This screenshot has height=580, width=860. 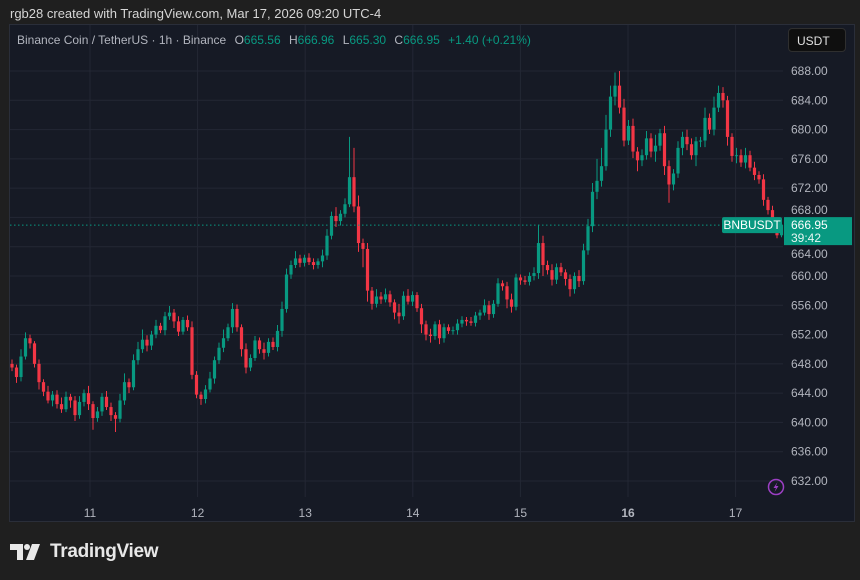 What do you see at coordinates (809, 305) in the screenshot?
I see `price-tick-label: 656.00` at bounding box center [809, 305].